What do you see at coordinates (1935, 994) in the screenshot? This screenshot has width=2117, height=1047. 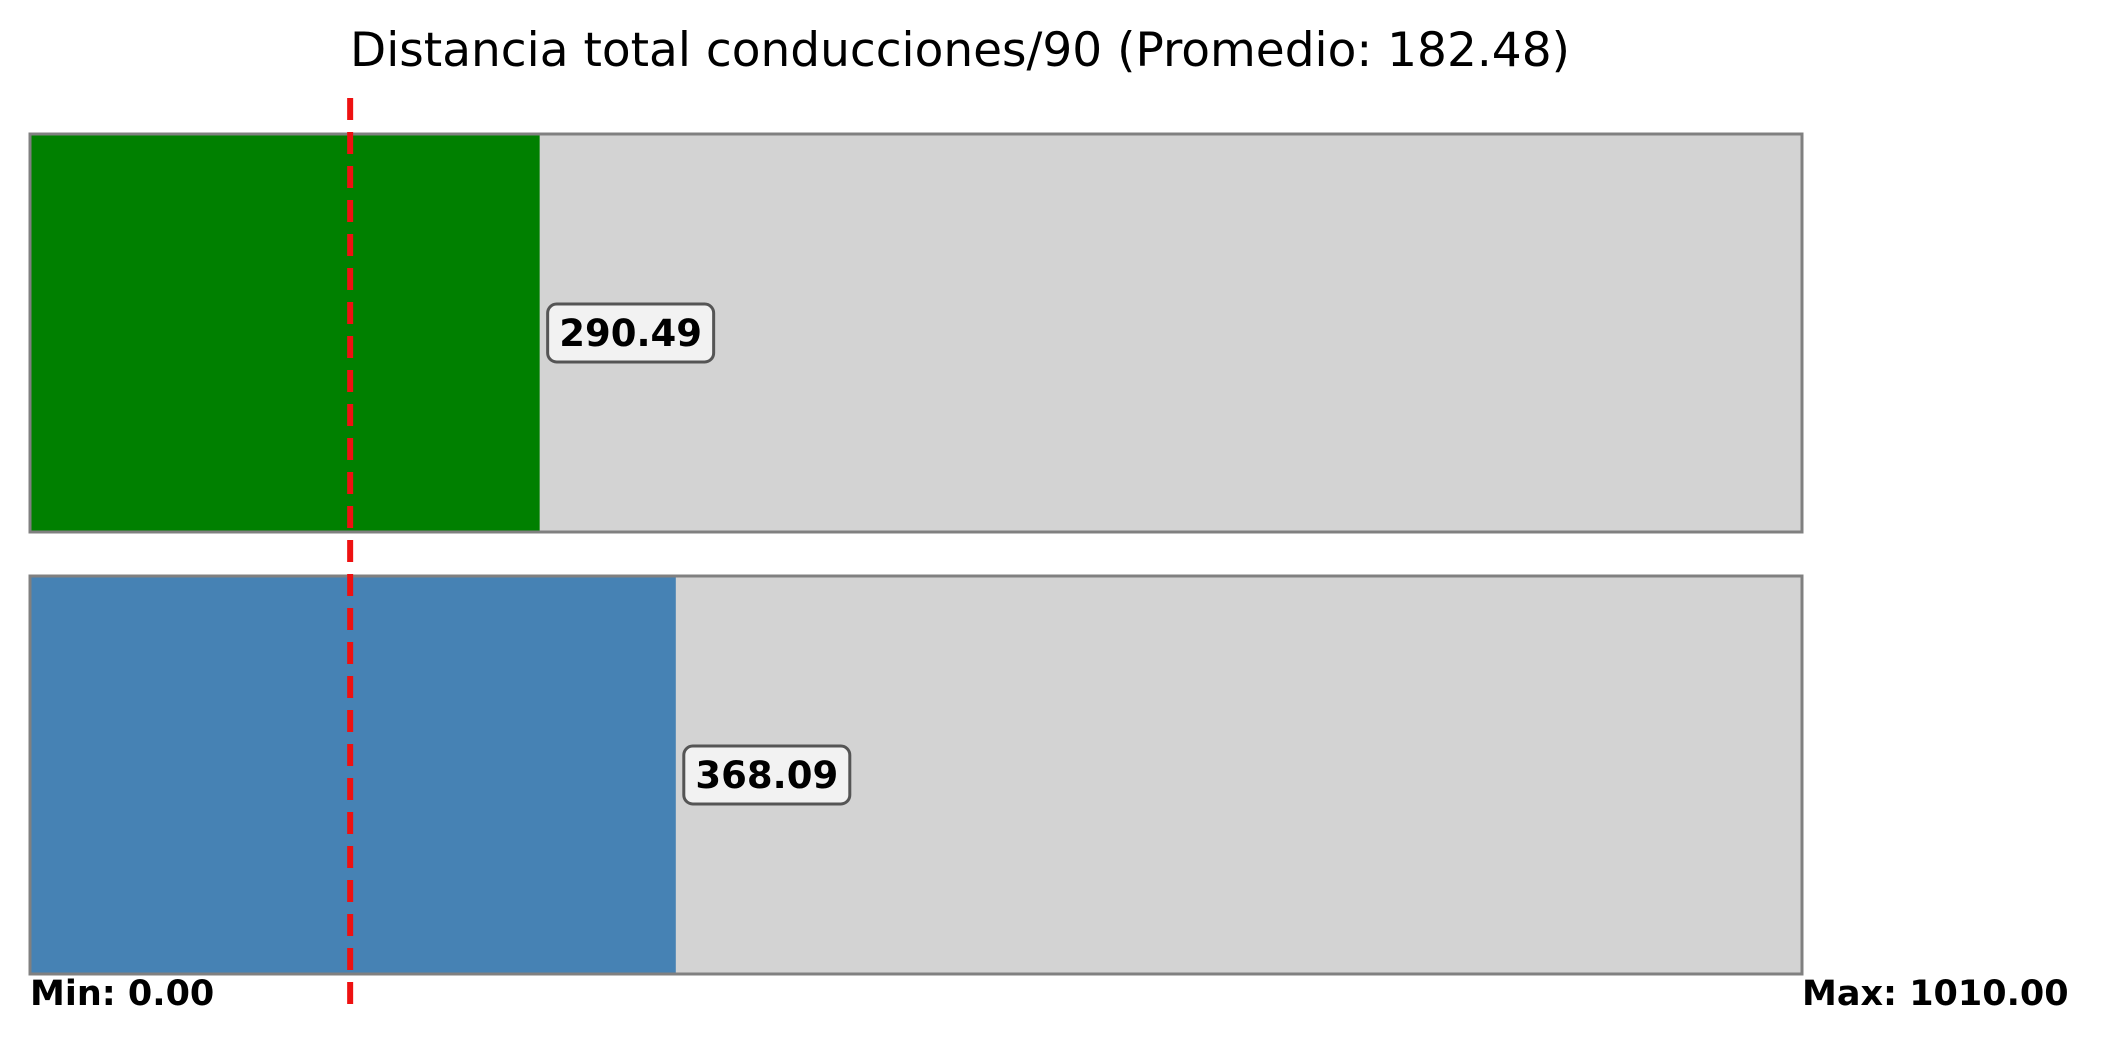 I see `max-label: Max: 1010.00` at bounding box center [1935, 994].